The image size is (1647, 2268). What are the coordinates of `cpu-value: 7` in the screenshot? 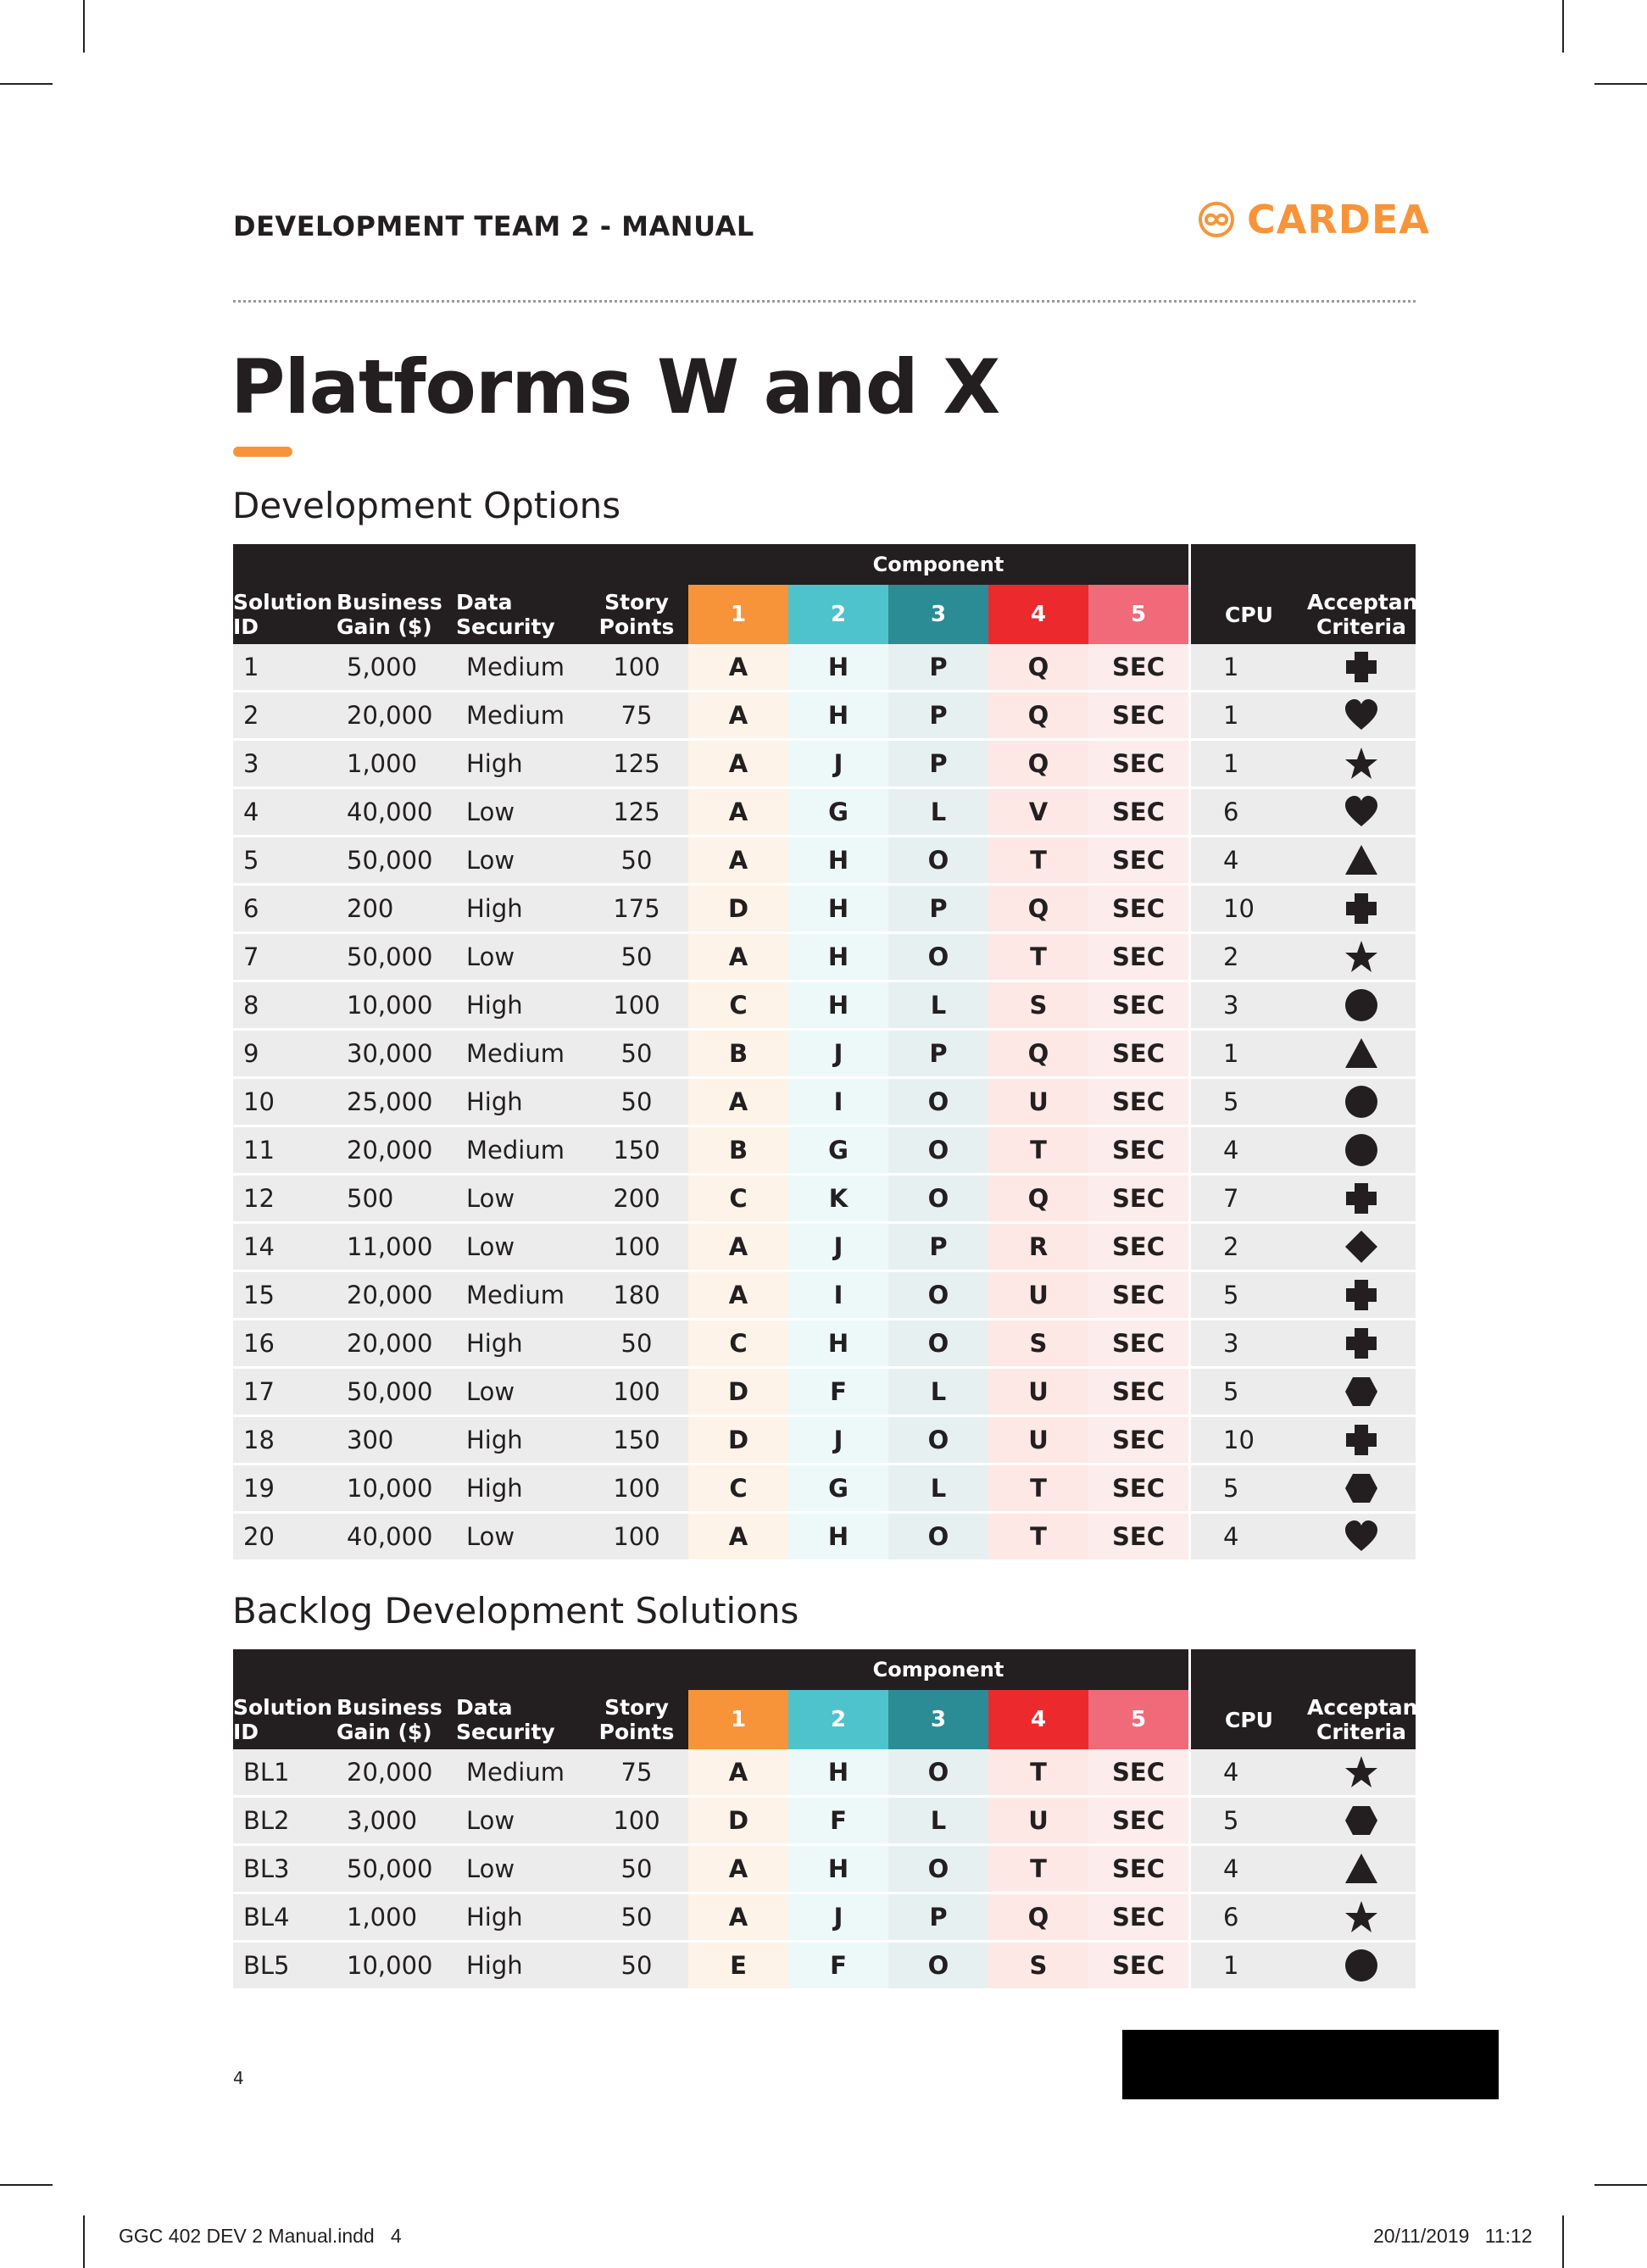 It's located at (1248, 1200).